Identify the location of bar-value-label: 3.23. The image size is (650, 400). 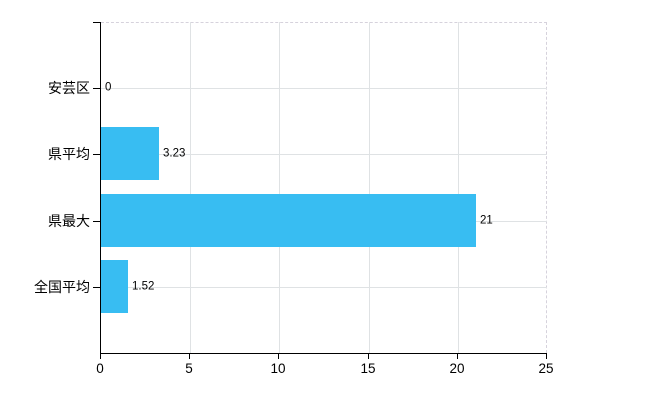
(174, 153).